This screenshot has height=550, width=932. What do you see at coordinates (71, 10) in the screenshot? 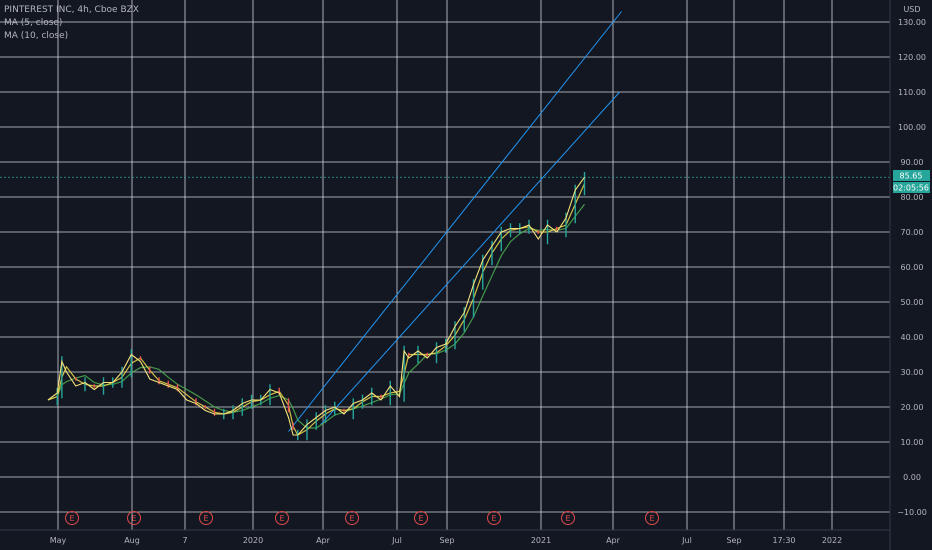
I see `legend-symbol: PINTEREST INC, 4h, Cboe BZX` at bounding box center [71, 10].